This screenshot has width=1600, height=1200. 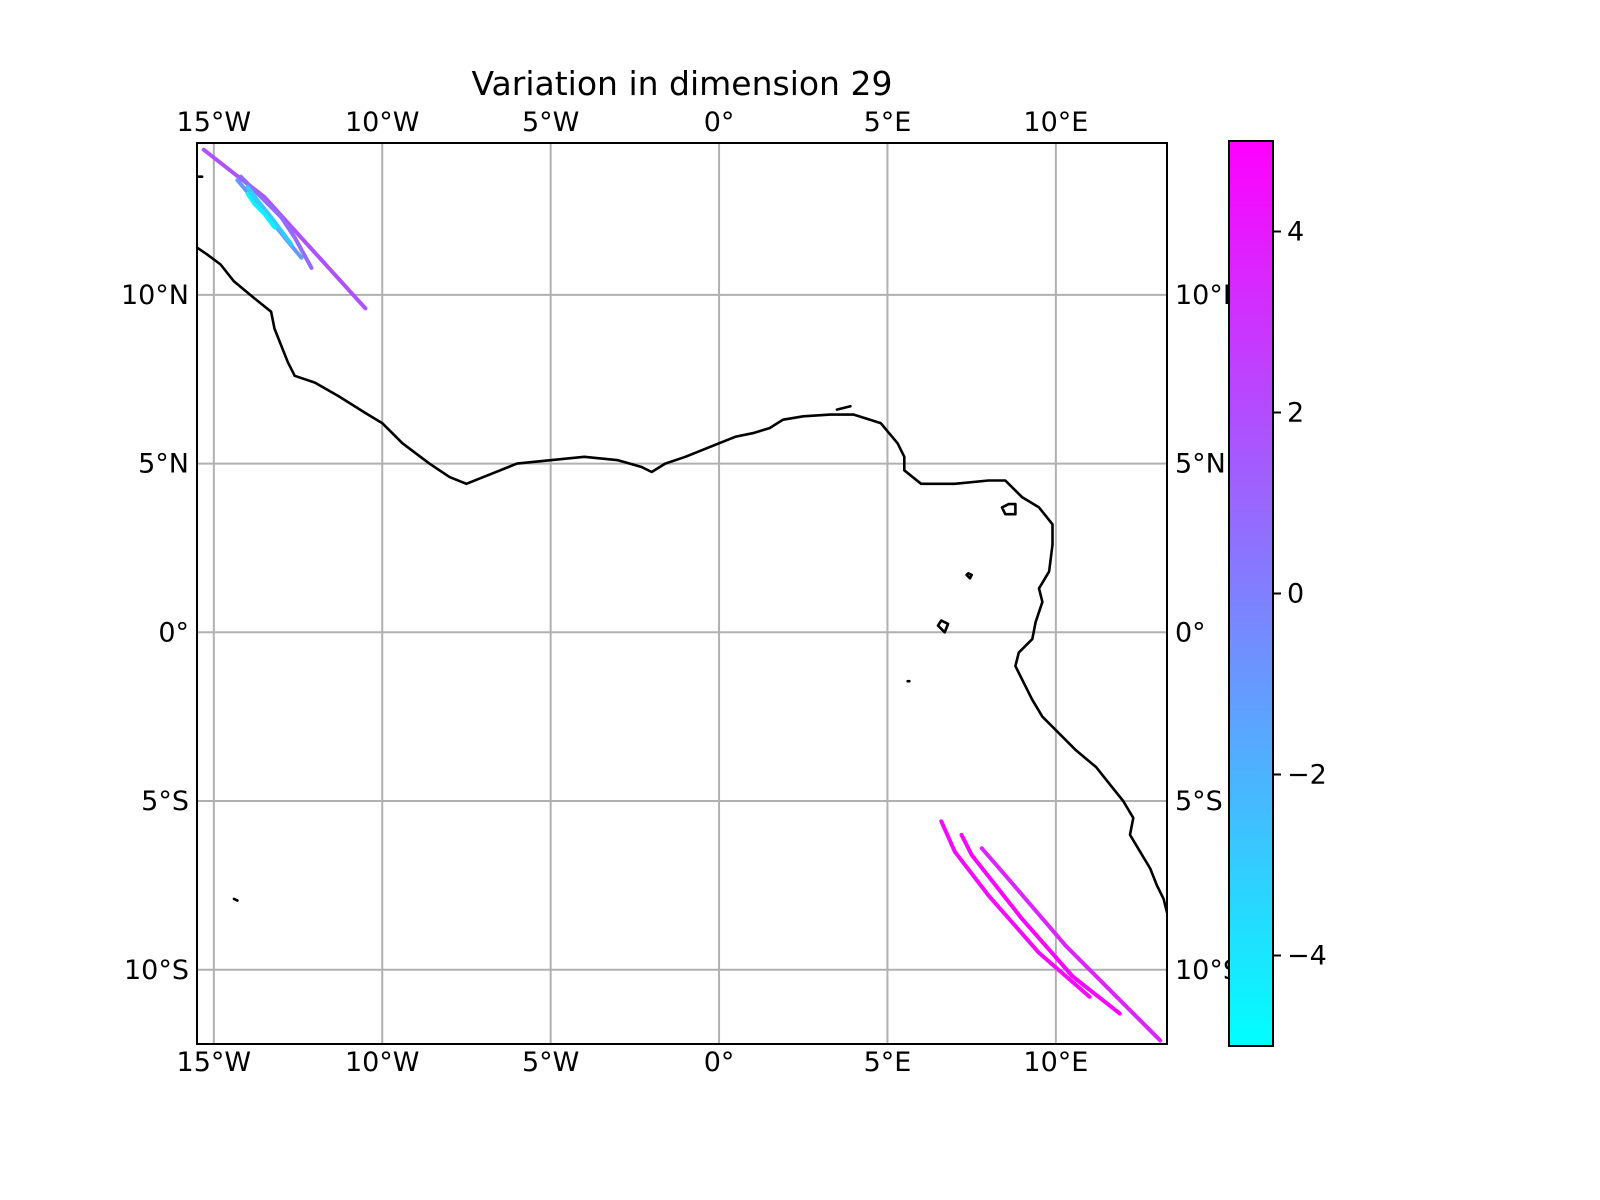 I want to click on colorbar-tick-label: −4, so click(x=1307, y=956).